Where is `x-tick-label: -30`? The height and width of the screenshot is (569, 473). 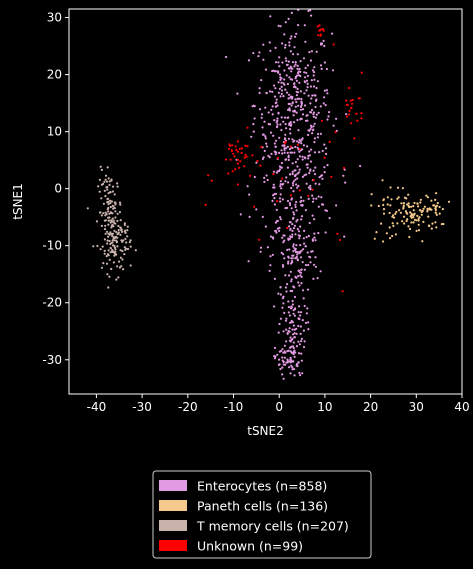
x-tick-label: -30 is located at coordinates (142, 407).